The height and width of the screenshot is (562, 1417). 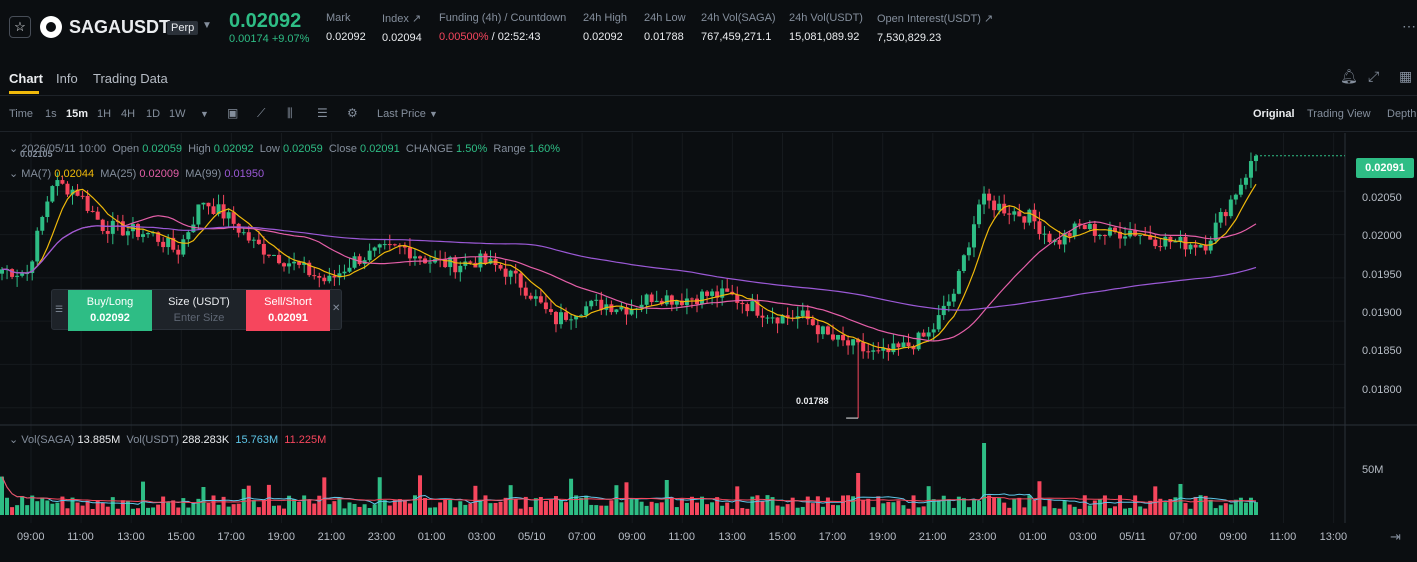 What do you see at coordinates (104, 114) in the screenshot?
I see `interval-1h: 1H` at bounding box center [104, 114].